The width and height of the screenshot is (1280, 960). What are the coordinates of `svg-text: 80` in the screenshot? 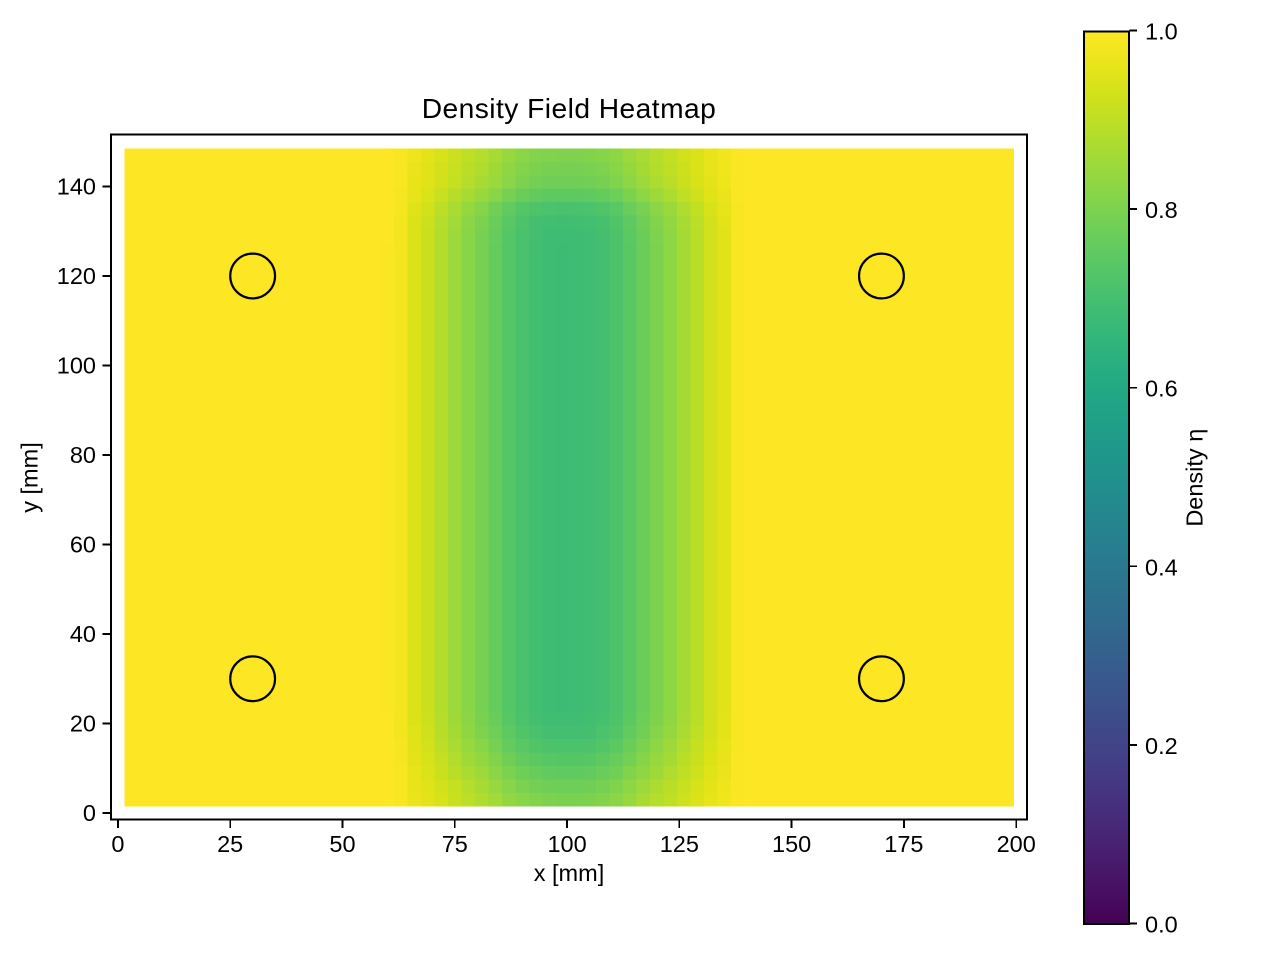 It's located at (83, 455).